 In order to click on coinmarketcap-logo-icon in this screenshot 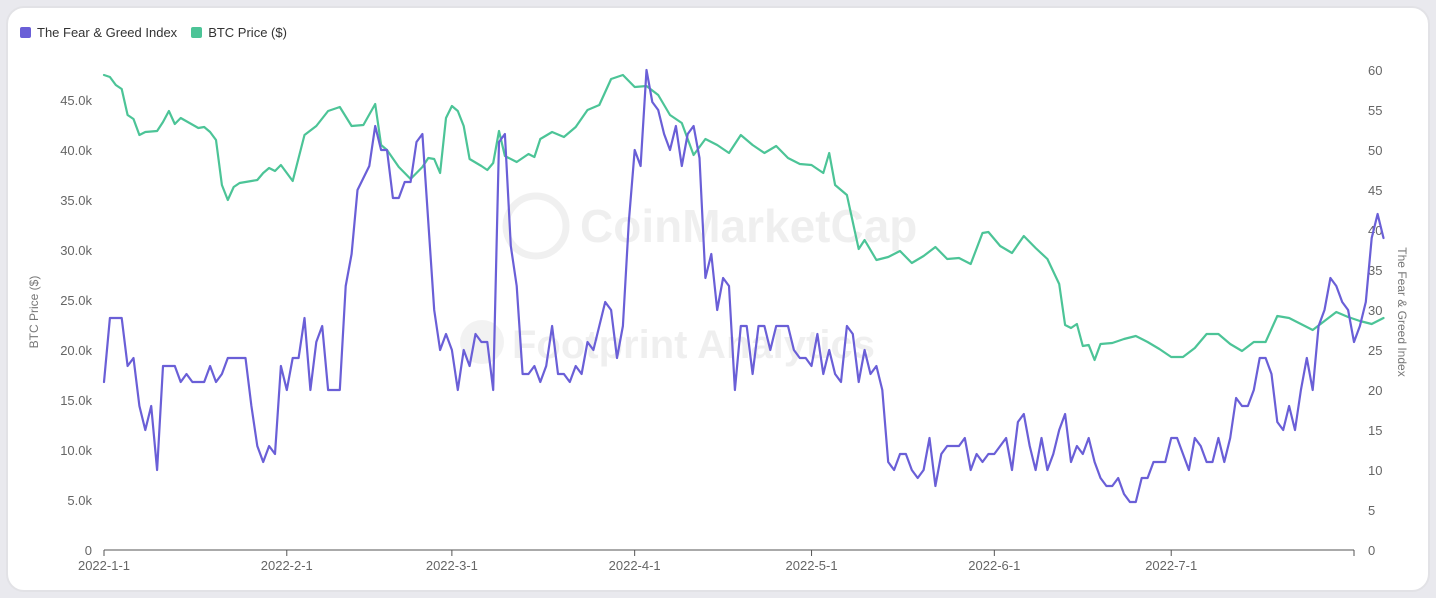, I will do `click(536, 226)`.